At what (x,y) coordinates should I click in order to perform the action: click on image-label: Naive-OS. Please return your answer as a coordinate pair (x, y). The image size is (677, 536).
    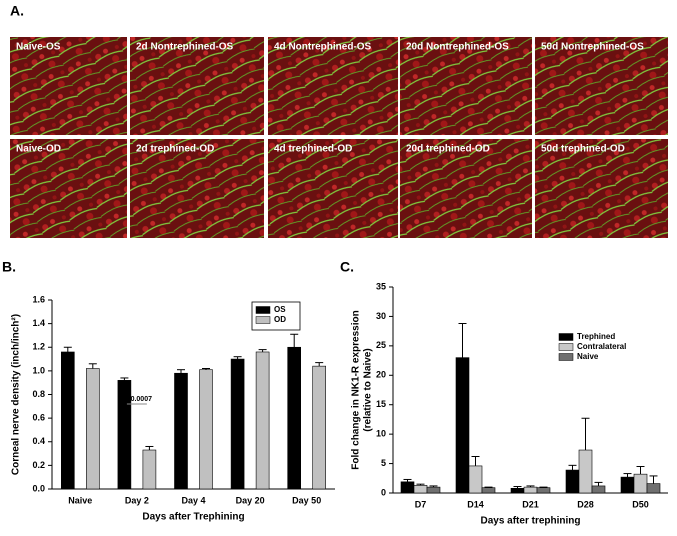
    Looking at the image, I should click on (38, 47).